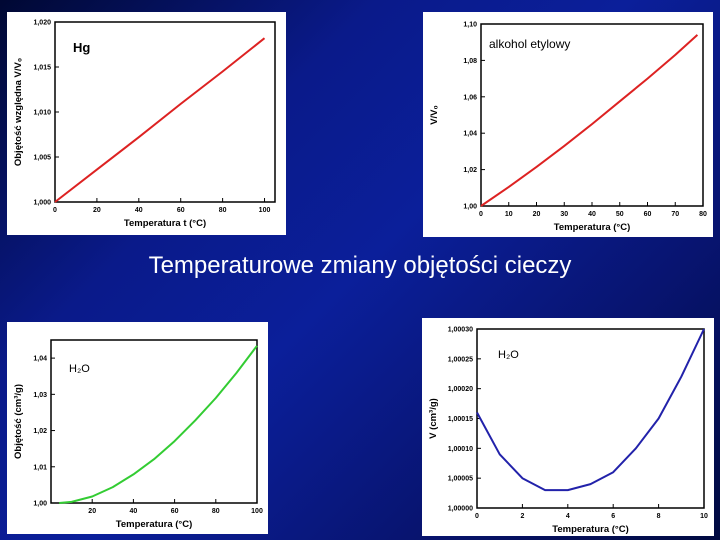 This screenshot has width=720, height=540. I want to click on y-tick-label: 1,00000, so click(460, 509).